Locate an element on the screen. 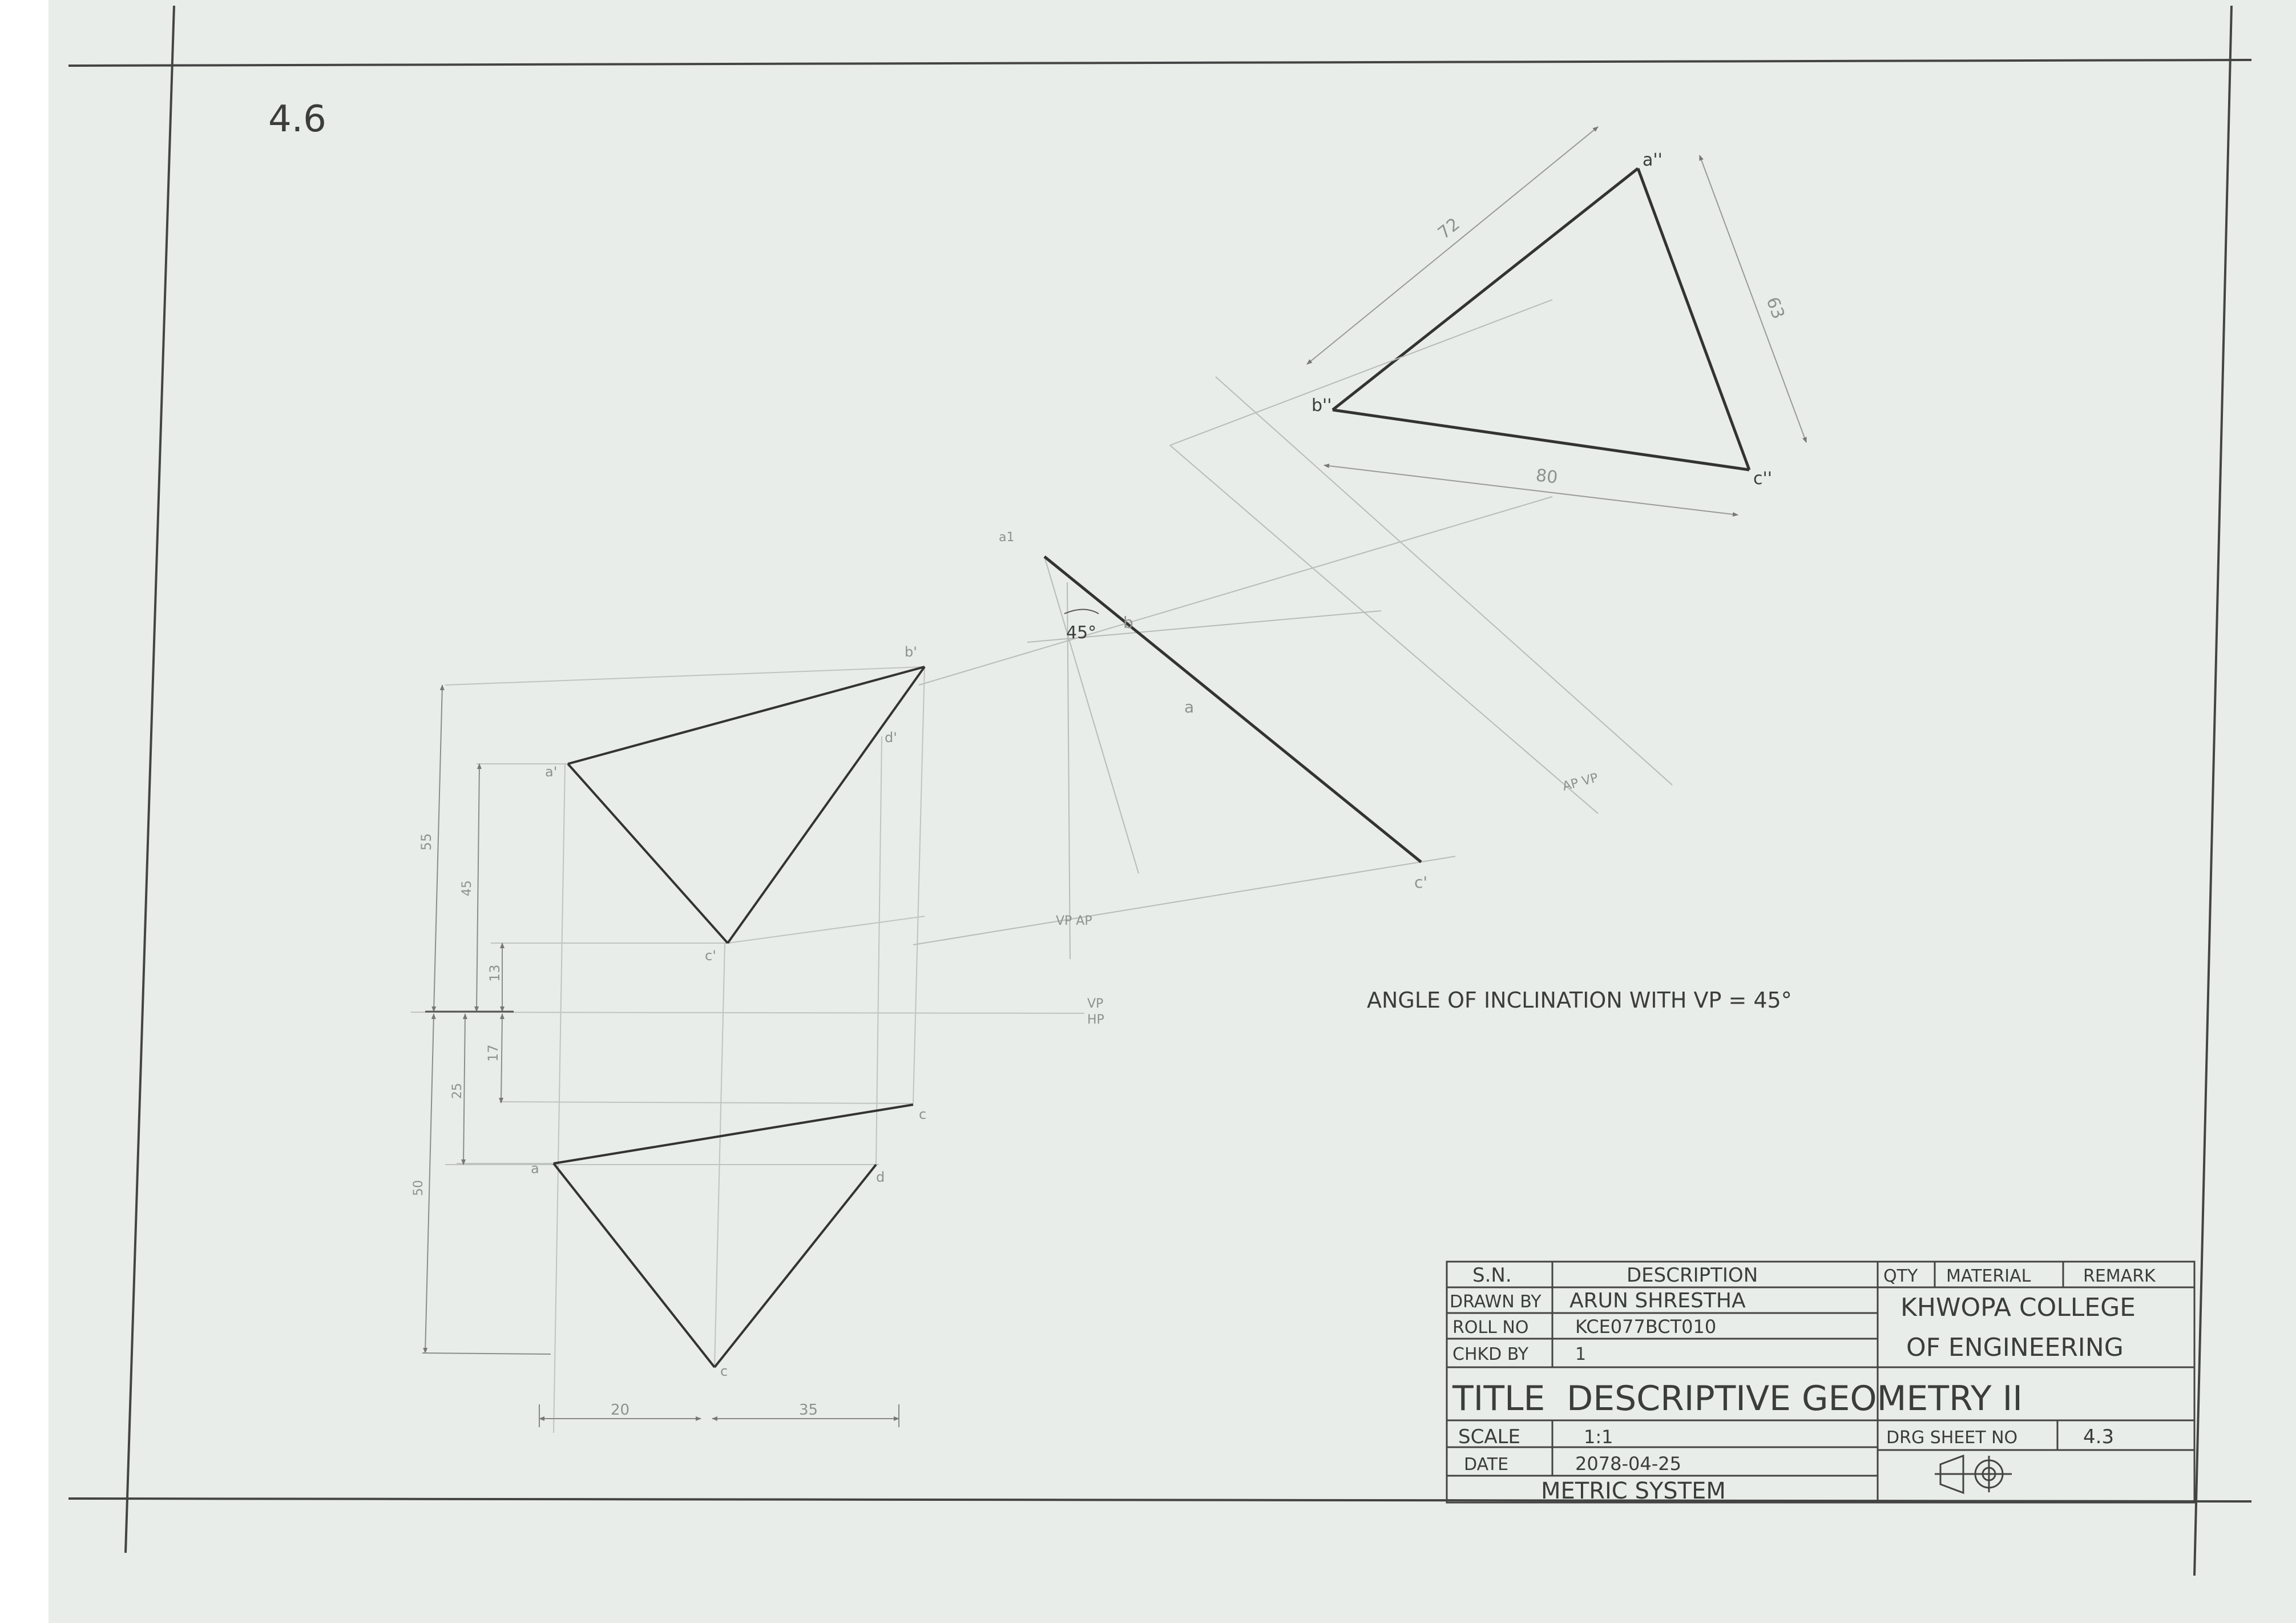  reference-label-vp: VP is located at coordinates (1095, 1004).